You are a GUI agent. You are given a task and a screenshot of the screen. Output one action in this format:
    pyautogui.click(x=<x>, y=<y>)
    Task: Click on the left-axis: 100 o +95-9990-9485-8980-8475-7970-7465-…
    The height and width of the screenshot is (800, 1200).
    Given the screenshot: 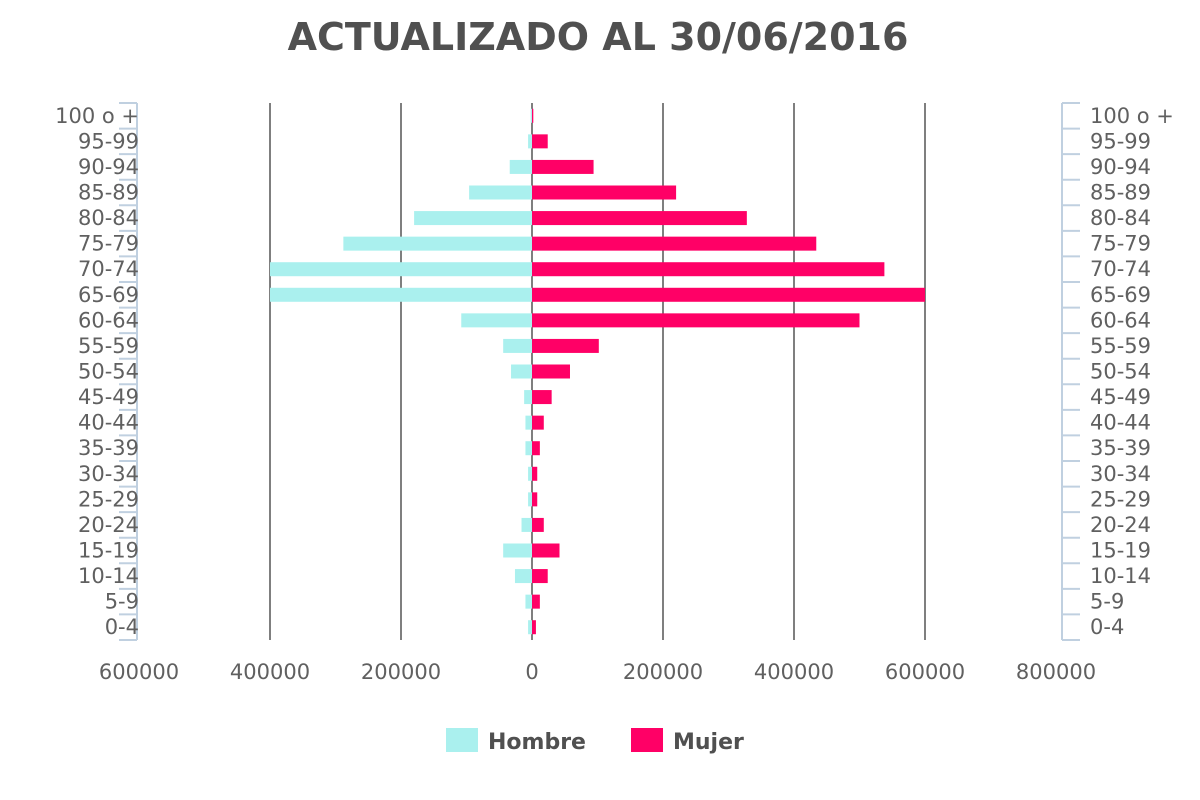 What is the action you would take?
    pyautogui.click(x=97, y=371)
    